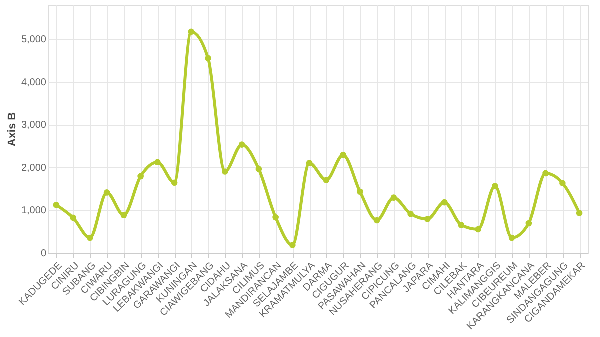  What do you see at coordinates (34, 168) in the screenshot?
I see `y-tick-label: 2,000` at bounding box center [34, 168].